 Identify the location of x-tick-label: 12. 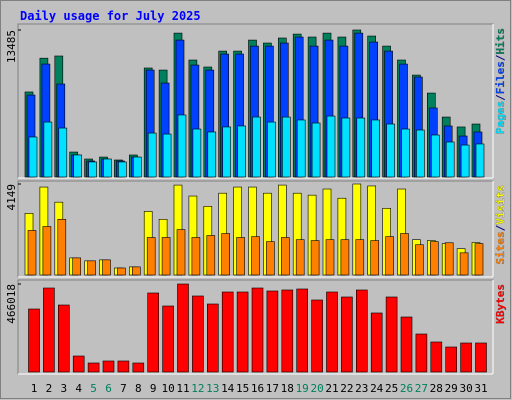
(197, 388).